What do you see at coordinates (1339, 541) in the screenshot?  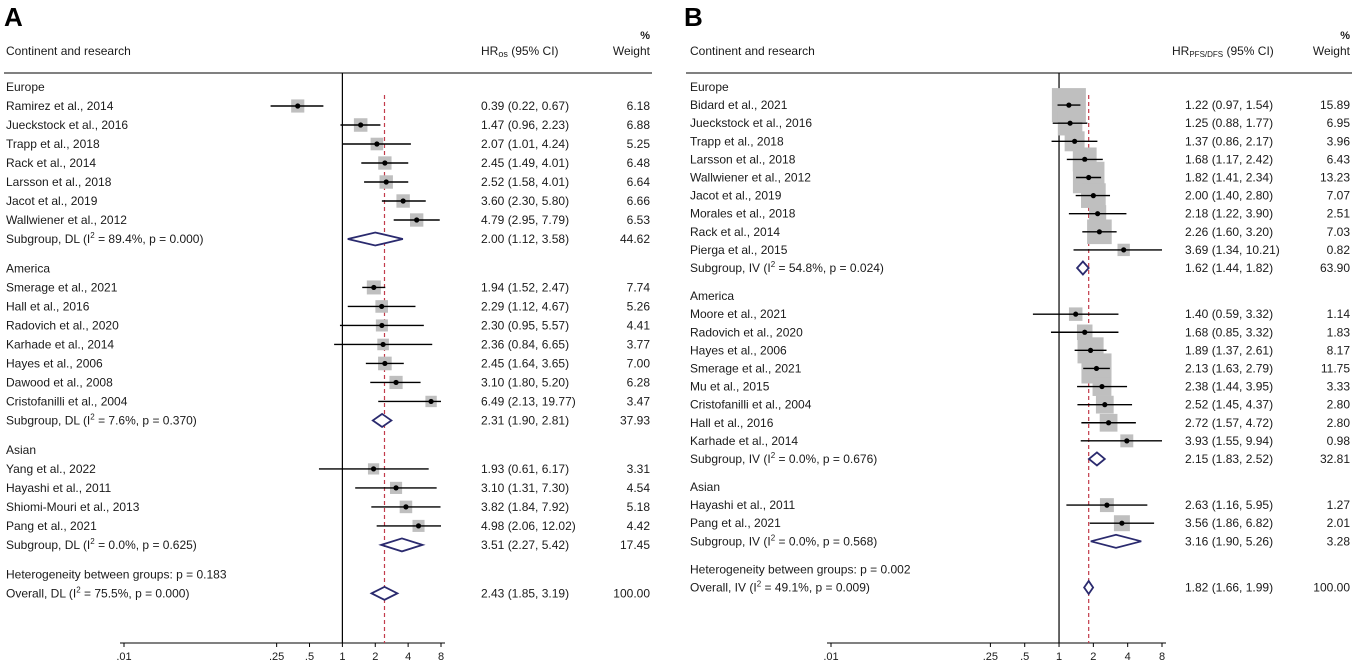 I see `subgroup-weight-value: 3.28` at bounding box center [1339, 541].